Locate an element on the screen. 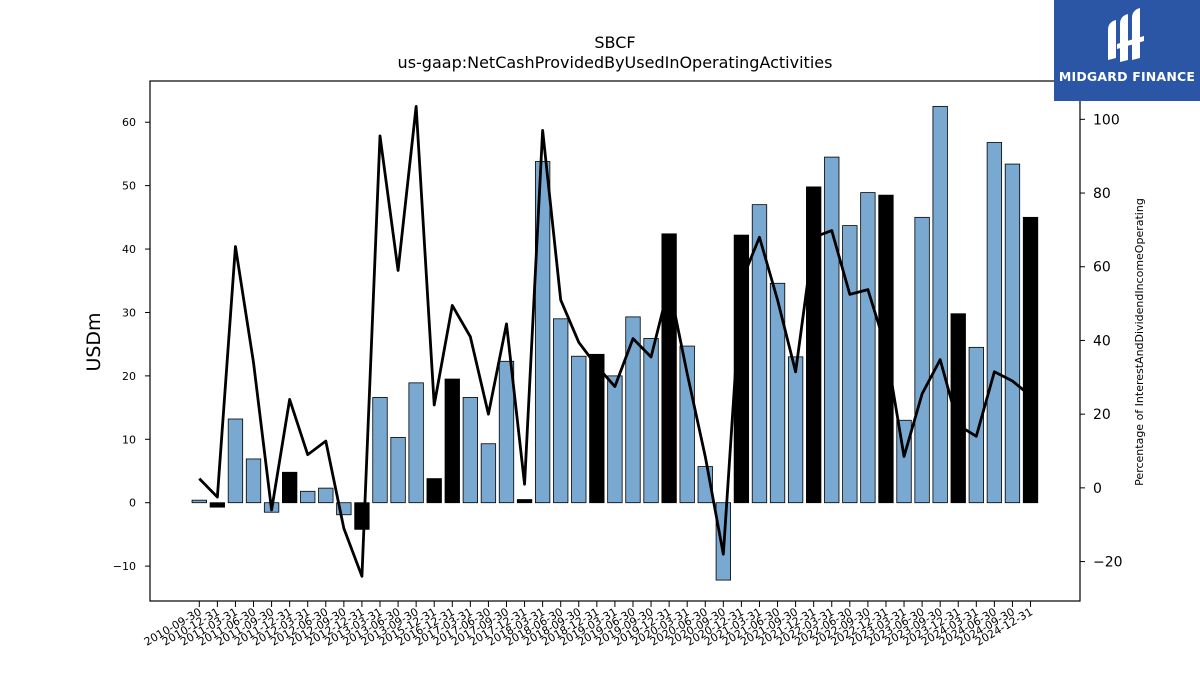  y2-tick-label: 0 is located at coordinates (1097, 489).